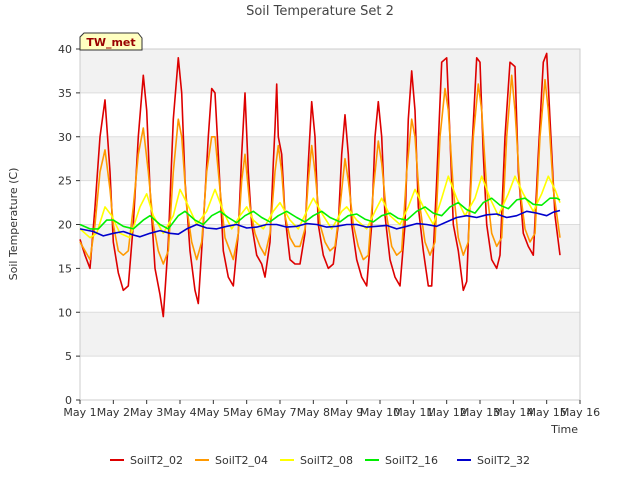  I want to click on x-tick-label: May 8, so click(313, 412).